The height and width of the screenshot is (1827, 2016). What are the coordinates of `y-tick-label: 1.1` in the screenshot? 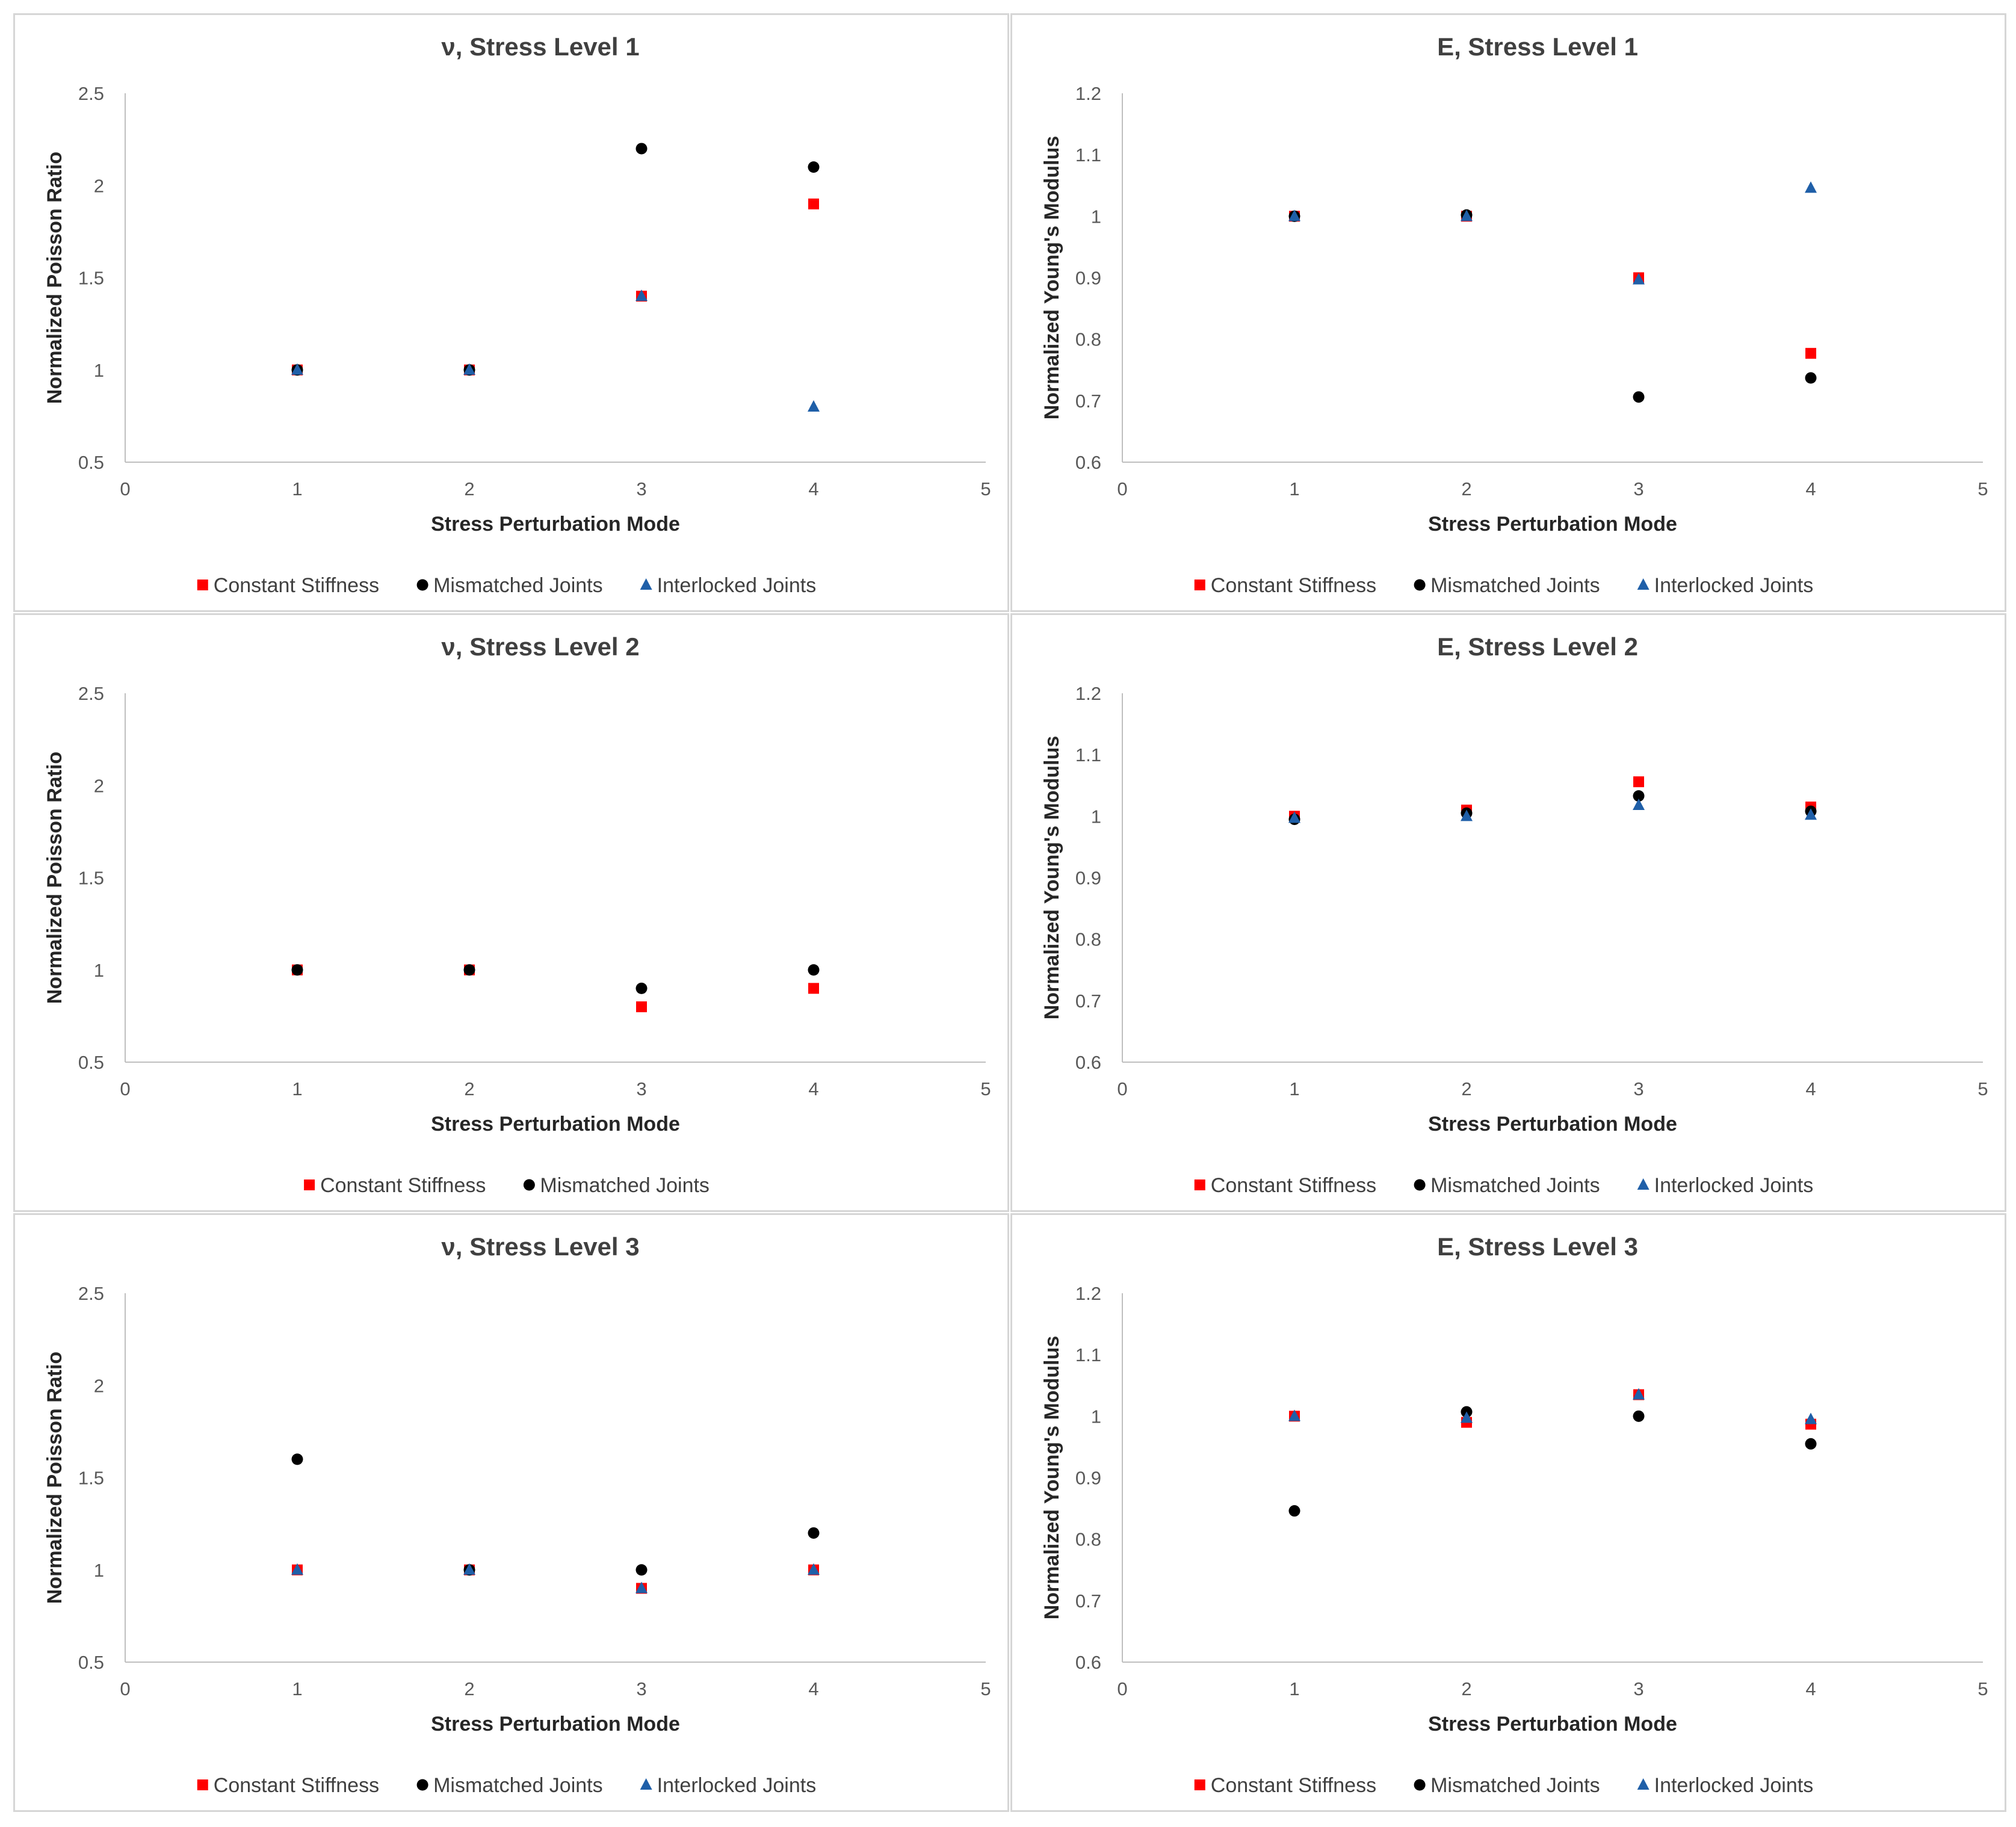 It's located at (1088, 1354).